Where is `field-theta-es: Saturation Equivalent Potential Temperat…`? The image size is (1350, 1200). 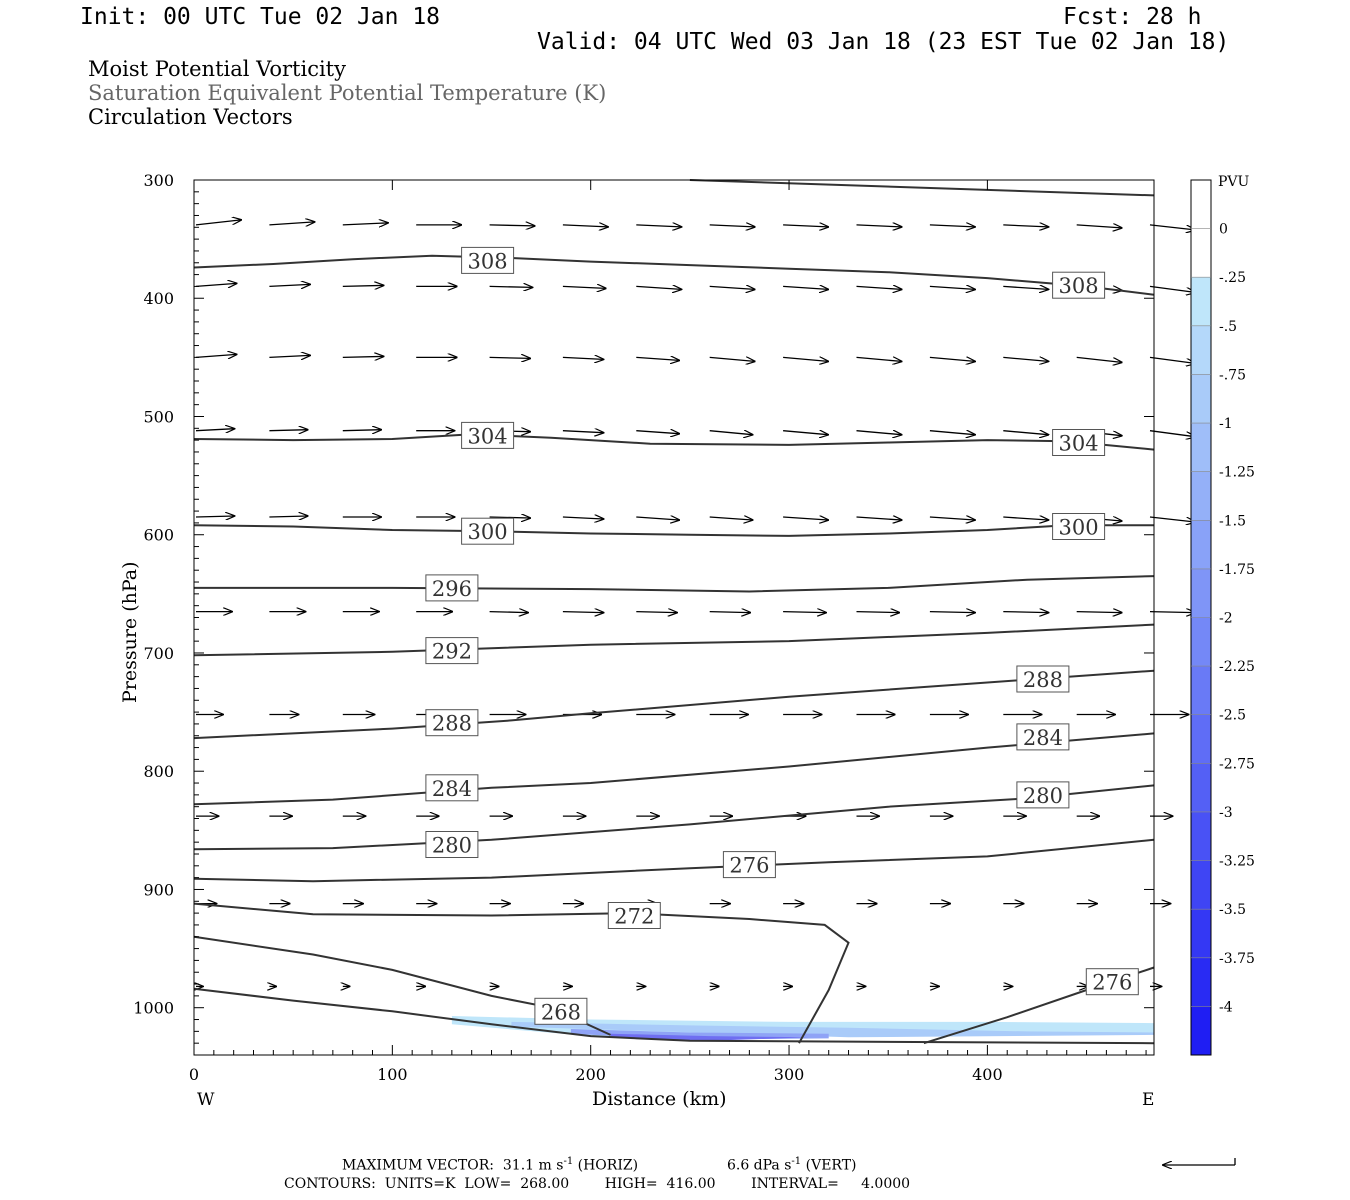
field-theta-es: Saturation Equivalent Potential Temperat… is located at coordinates (347, 93).